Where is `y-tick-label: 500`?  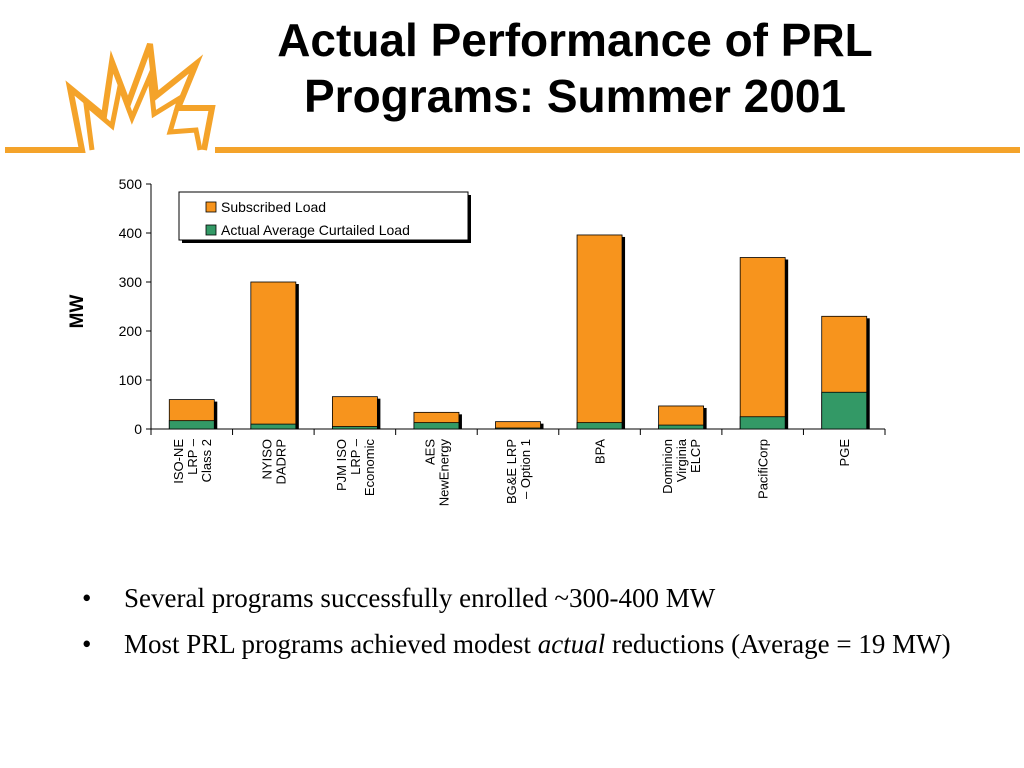 y-tick-label: 500 is located at coordinates (131, 184).